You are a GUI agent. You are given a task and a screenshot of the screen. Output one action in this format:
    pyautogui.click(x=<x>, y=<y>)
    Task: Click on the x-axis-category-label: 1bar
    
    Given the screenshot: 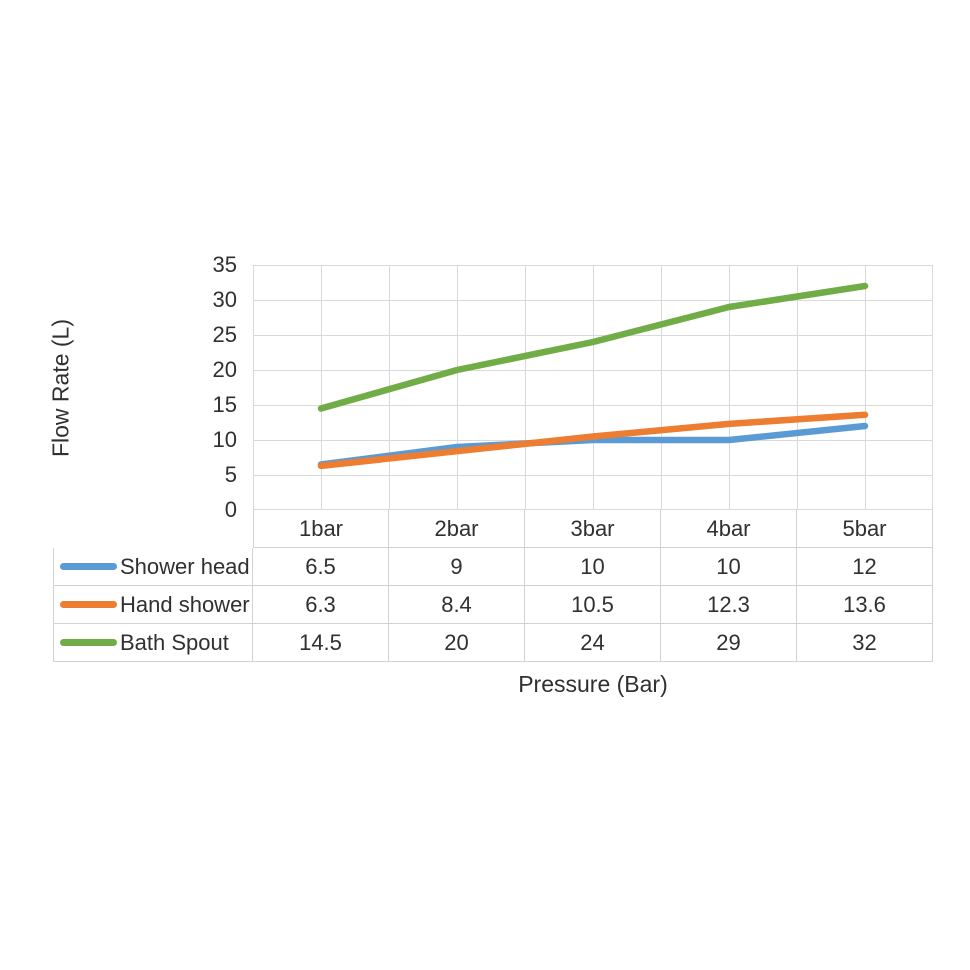 What is the action you would take?
    pyautogui.click(x=321, y=529)
    